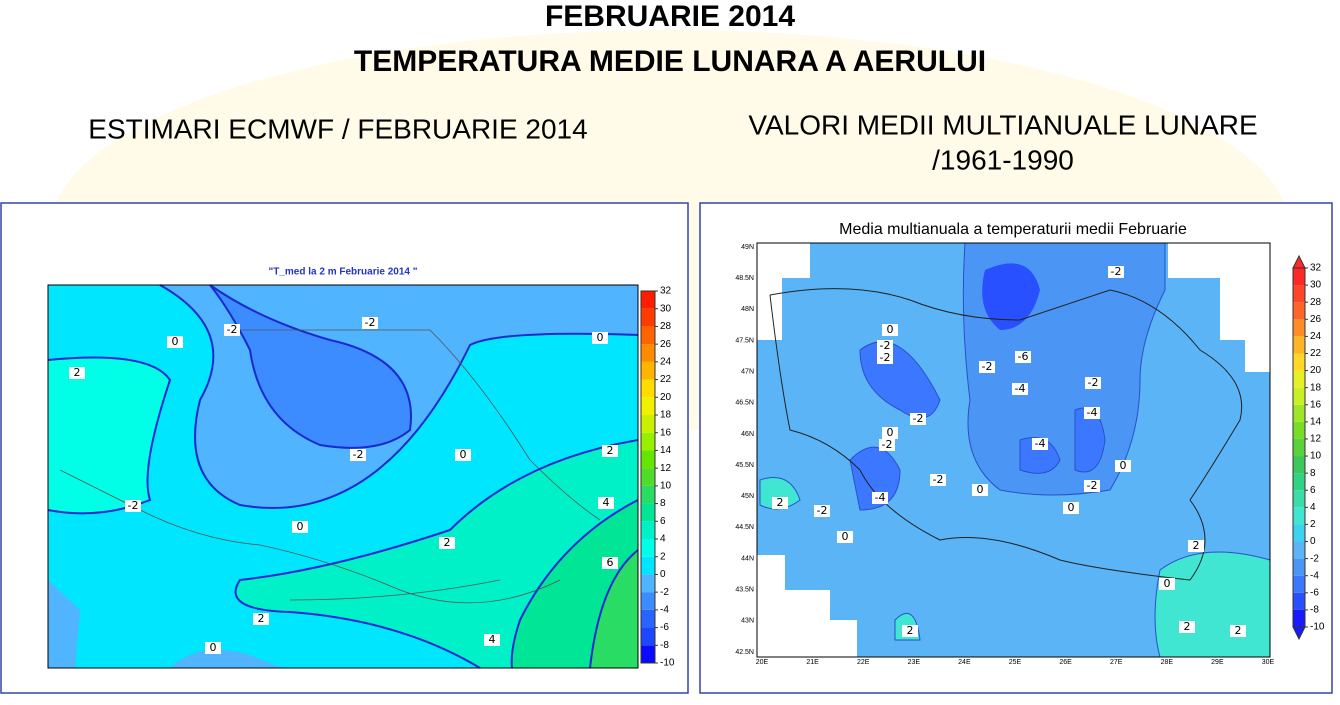 The image size is (1340, 705). Describe the element at coordinates (1268, 662) in the screenshot. I see `lon-label: 30E` at that location.